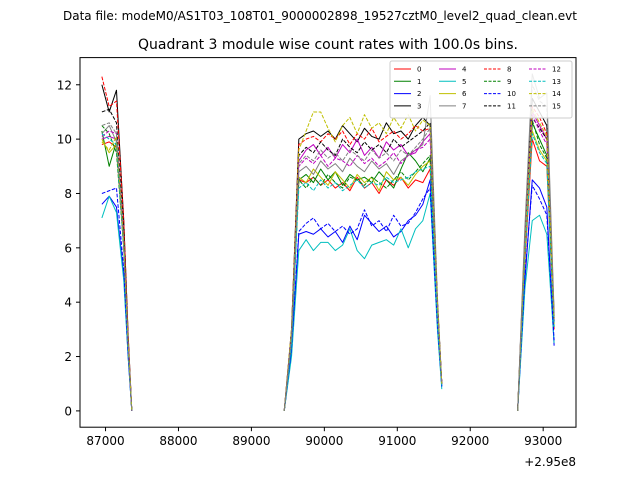 The height and width of the screenshot is (480, 640). What do you see at coordinates (324, 441) in the screenshot?
I see `x-tick-label: 90000` at bounding box center [324, 441].